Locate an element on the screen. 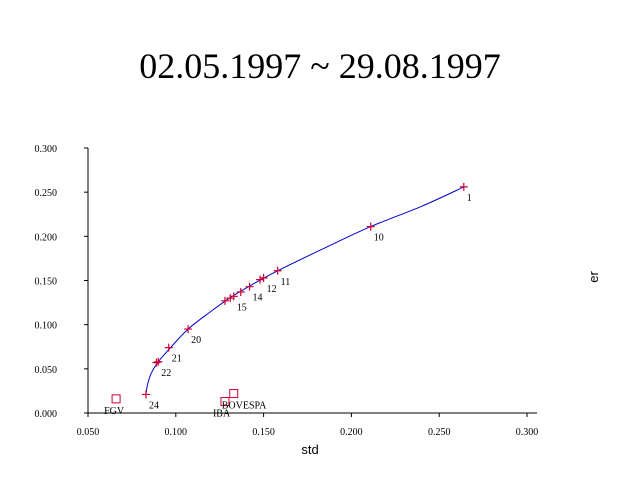 This screenshot has height=480, width=640. y-axis-ticks: 0.000 0.050 0.100 0.150 0.200 0.250 0.300 is located at coordinates (61, 282).